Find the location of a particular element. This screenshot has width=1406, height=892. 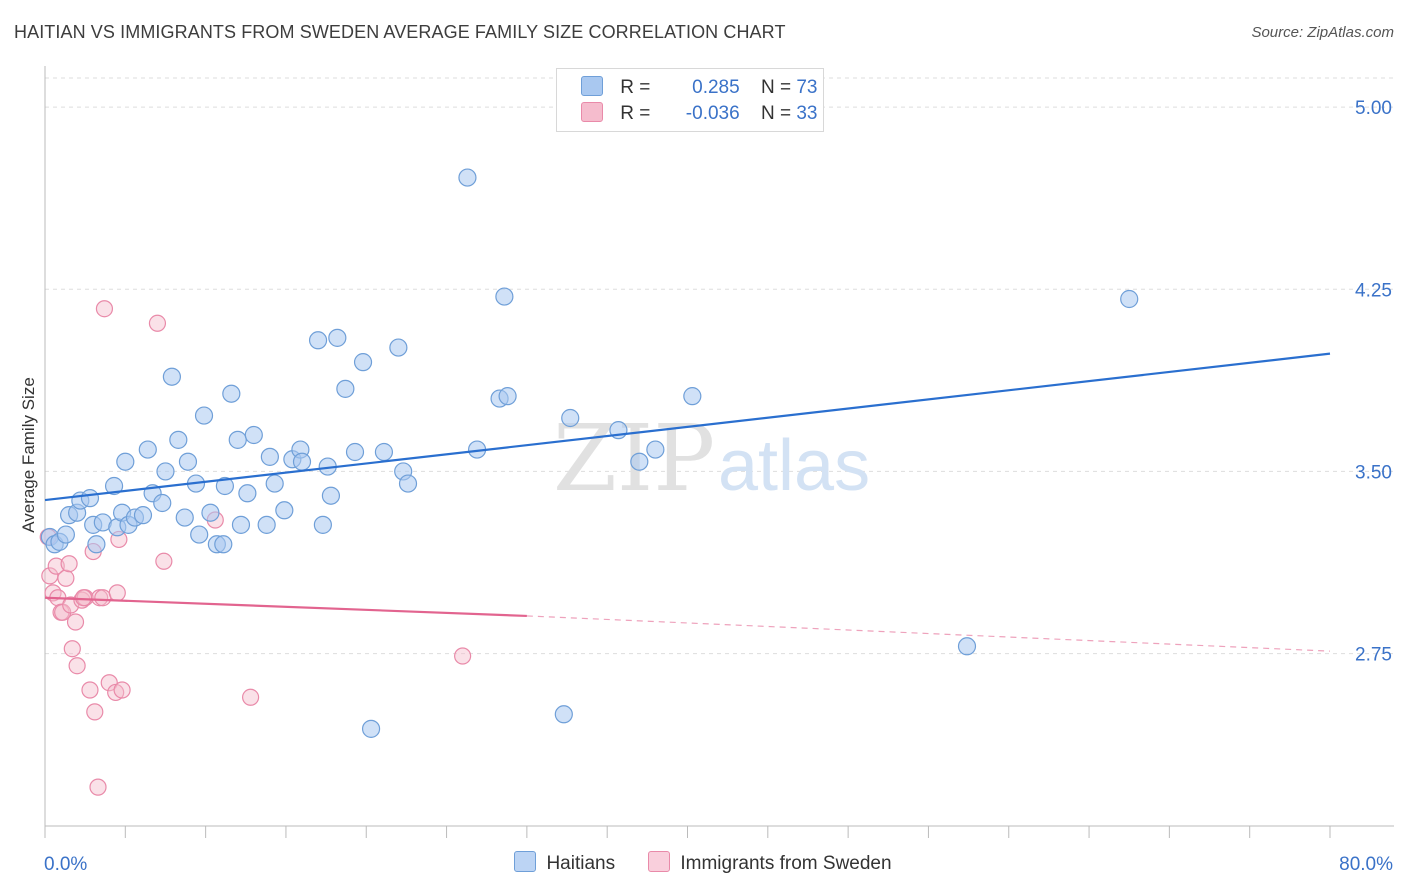

y-tick-label: 3.50 is located at coordinates (1373, 472).